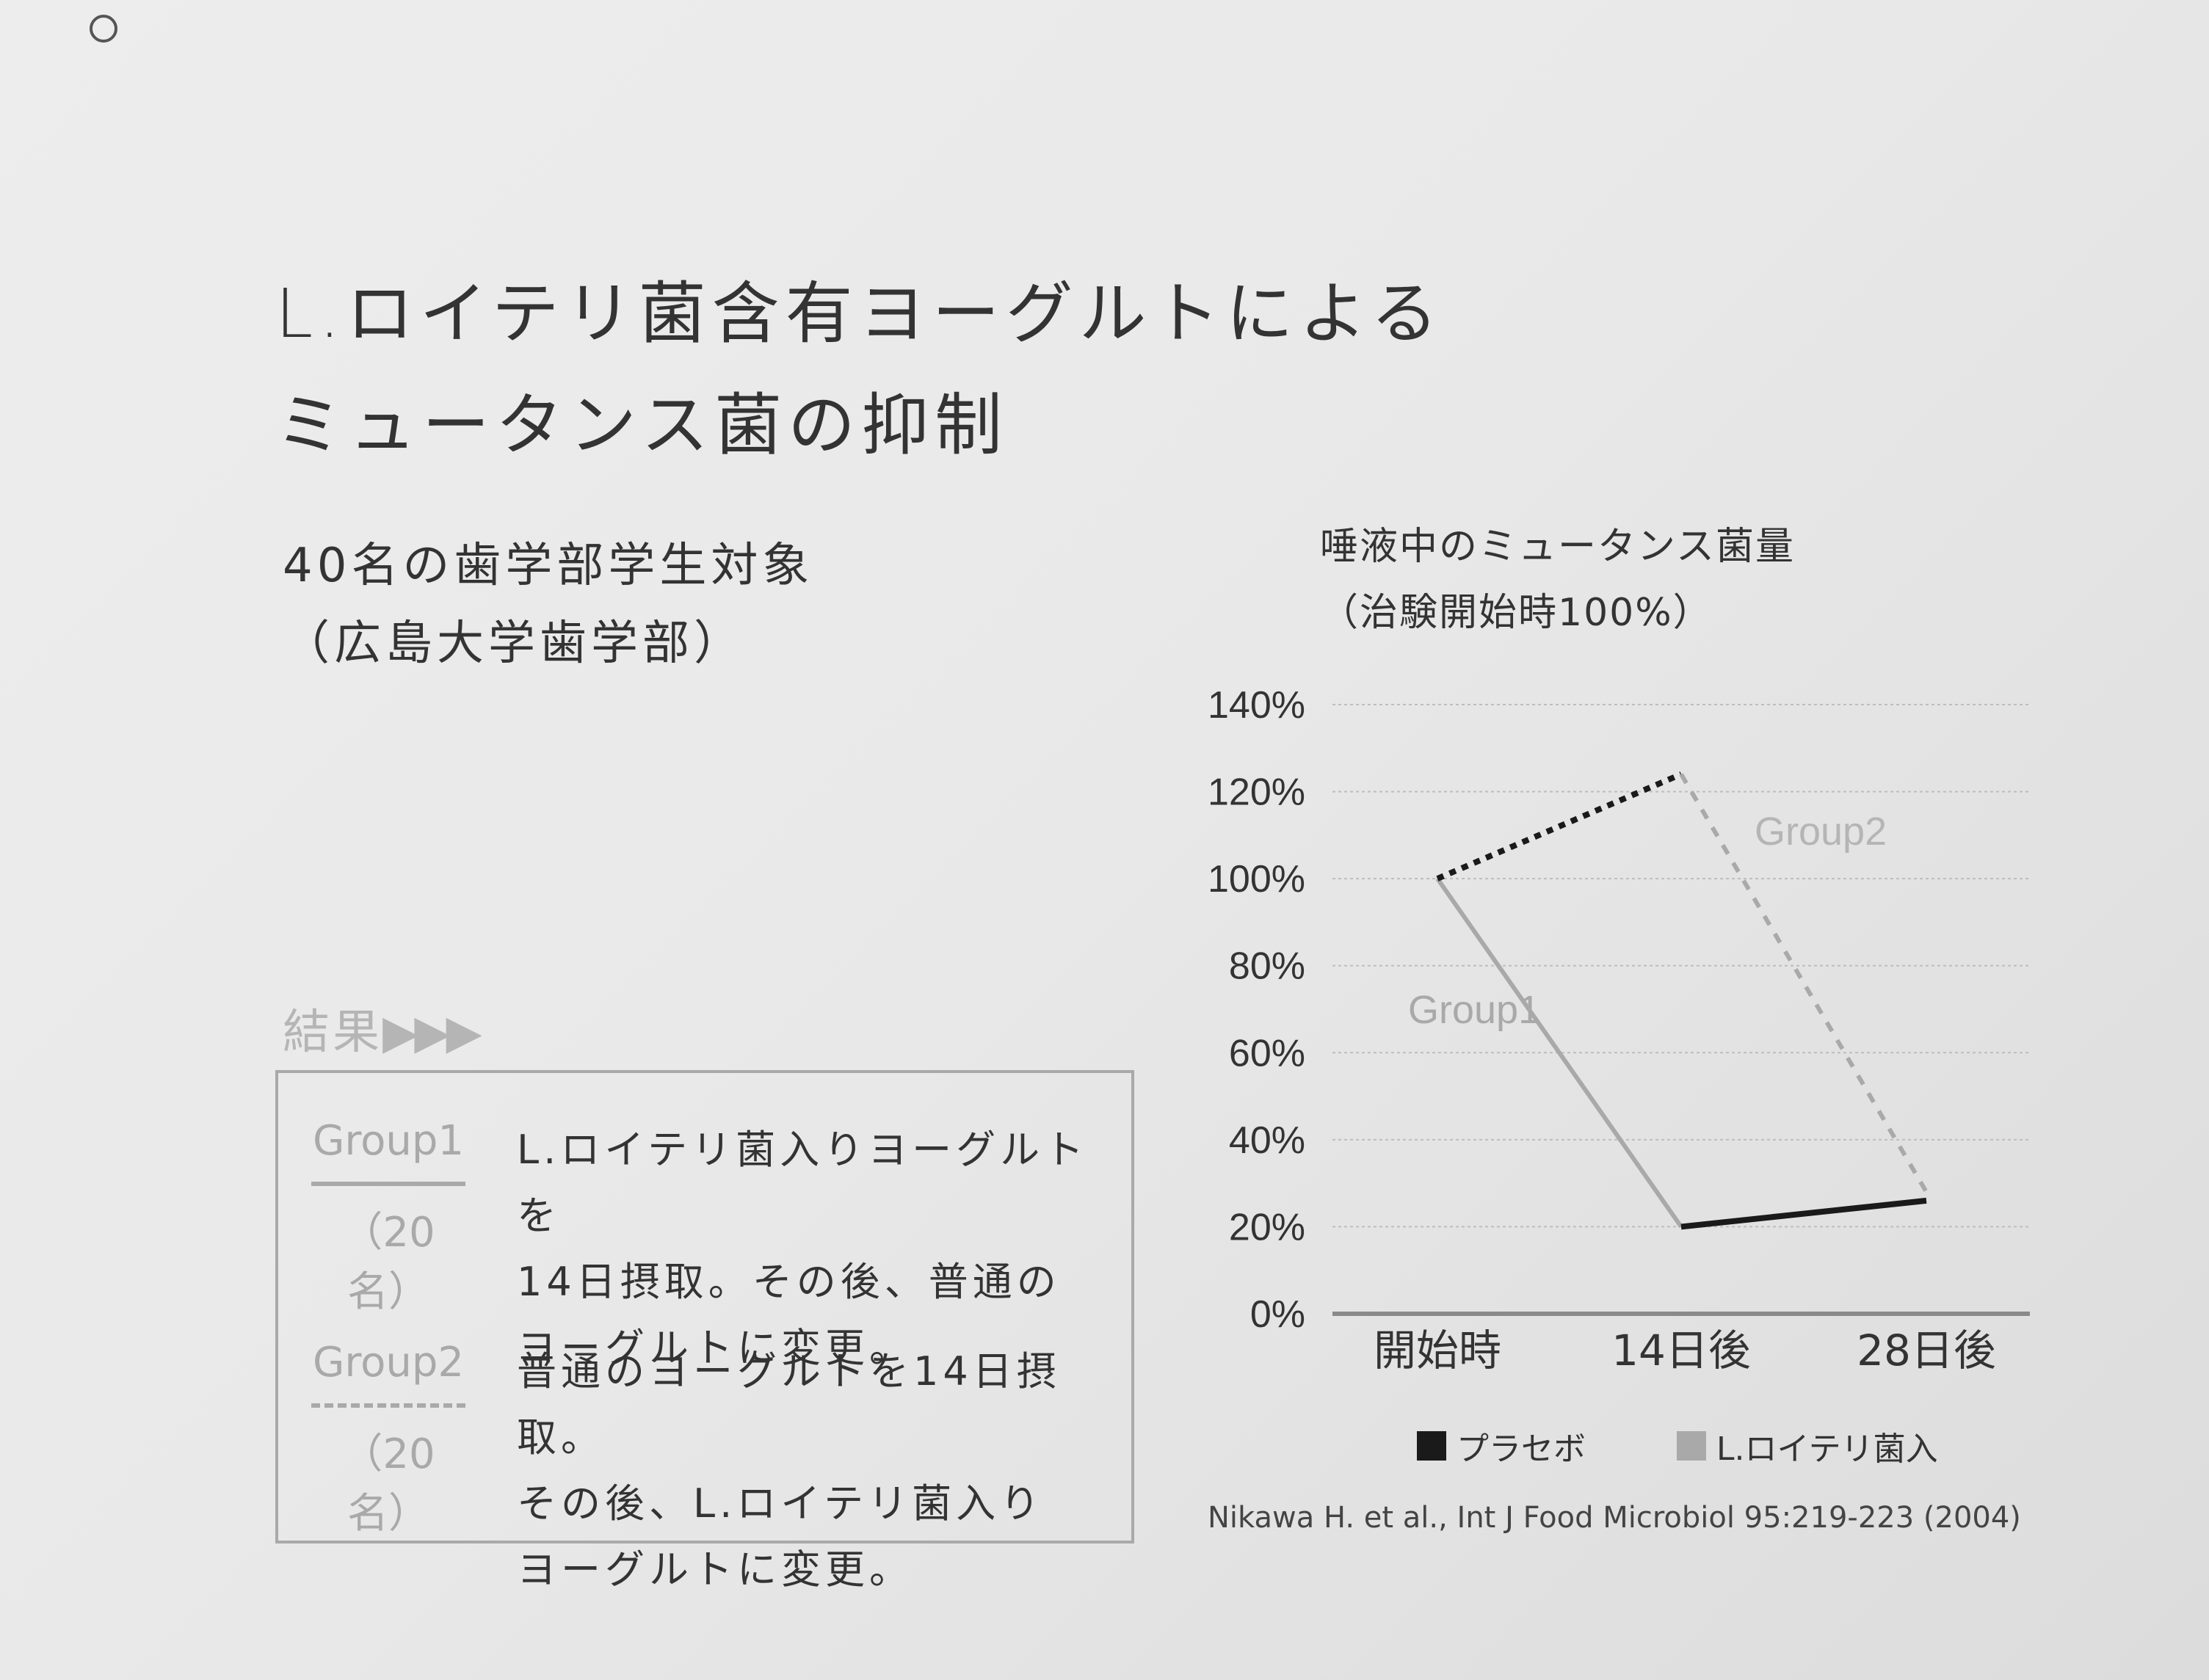 Image resolution: width=2209 pixels, height=1680 pixels. What do you see at coordinates (1267, 1141) in the screenshot?
I see `y-tick-label: 40%` at bounding box center [1267, 1141].